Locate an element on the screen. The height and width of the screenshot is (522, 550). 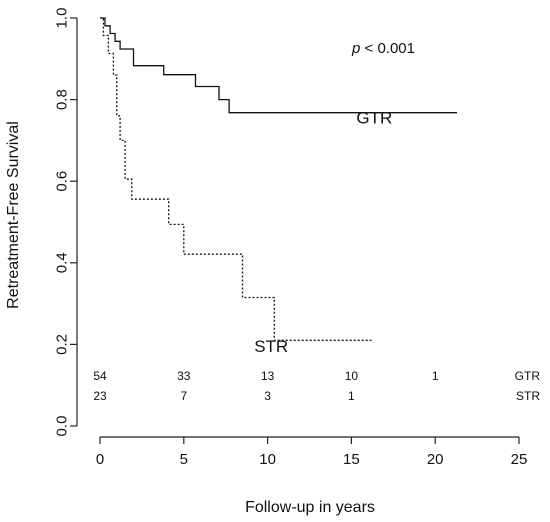
risk-count-gtr: 13 is located at coordinates (268, 376).